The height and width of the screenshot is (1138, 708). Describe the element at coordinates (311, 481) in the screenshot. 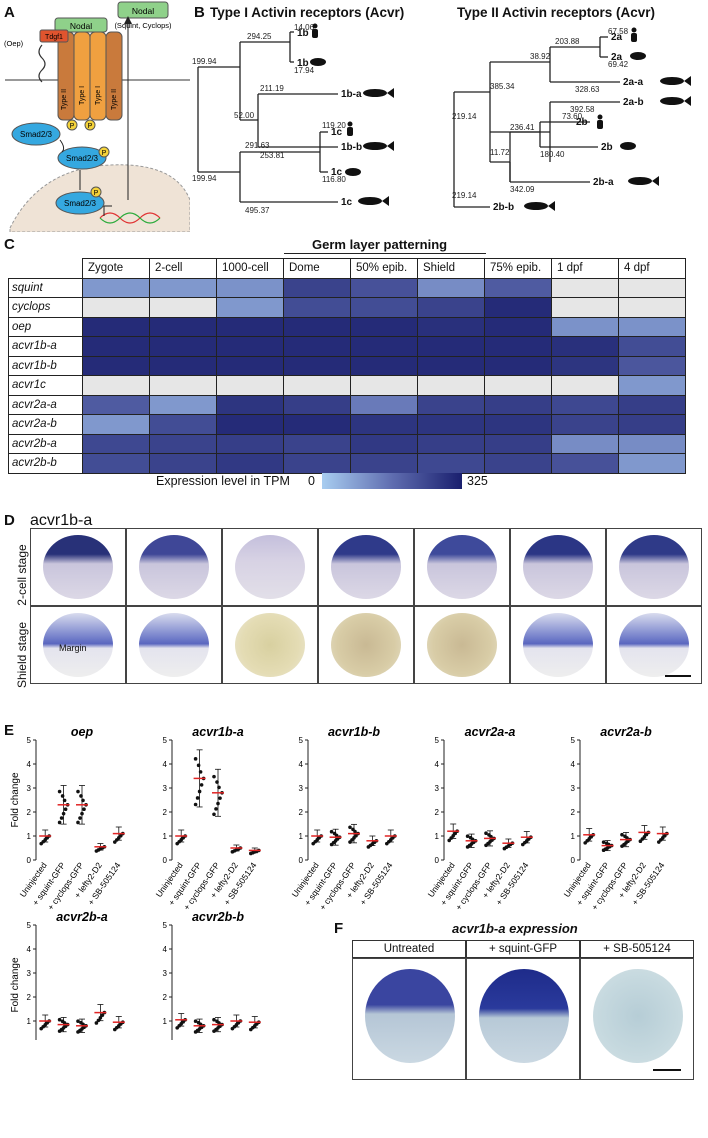

I see `heatmap-legend-min: 0` at that location.